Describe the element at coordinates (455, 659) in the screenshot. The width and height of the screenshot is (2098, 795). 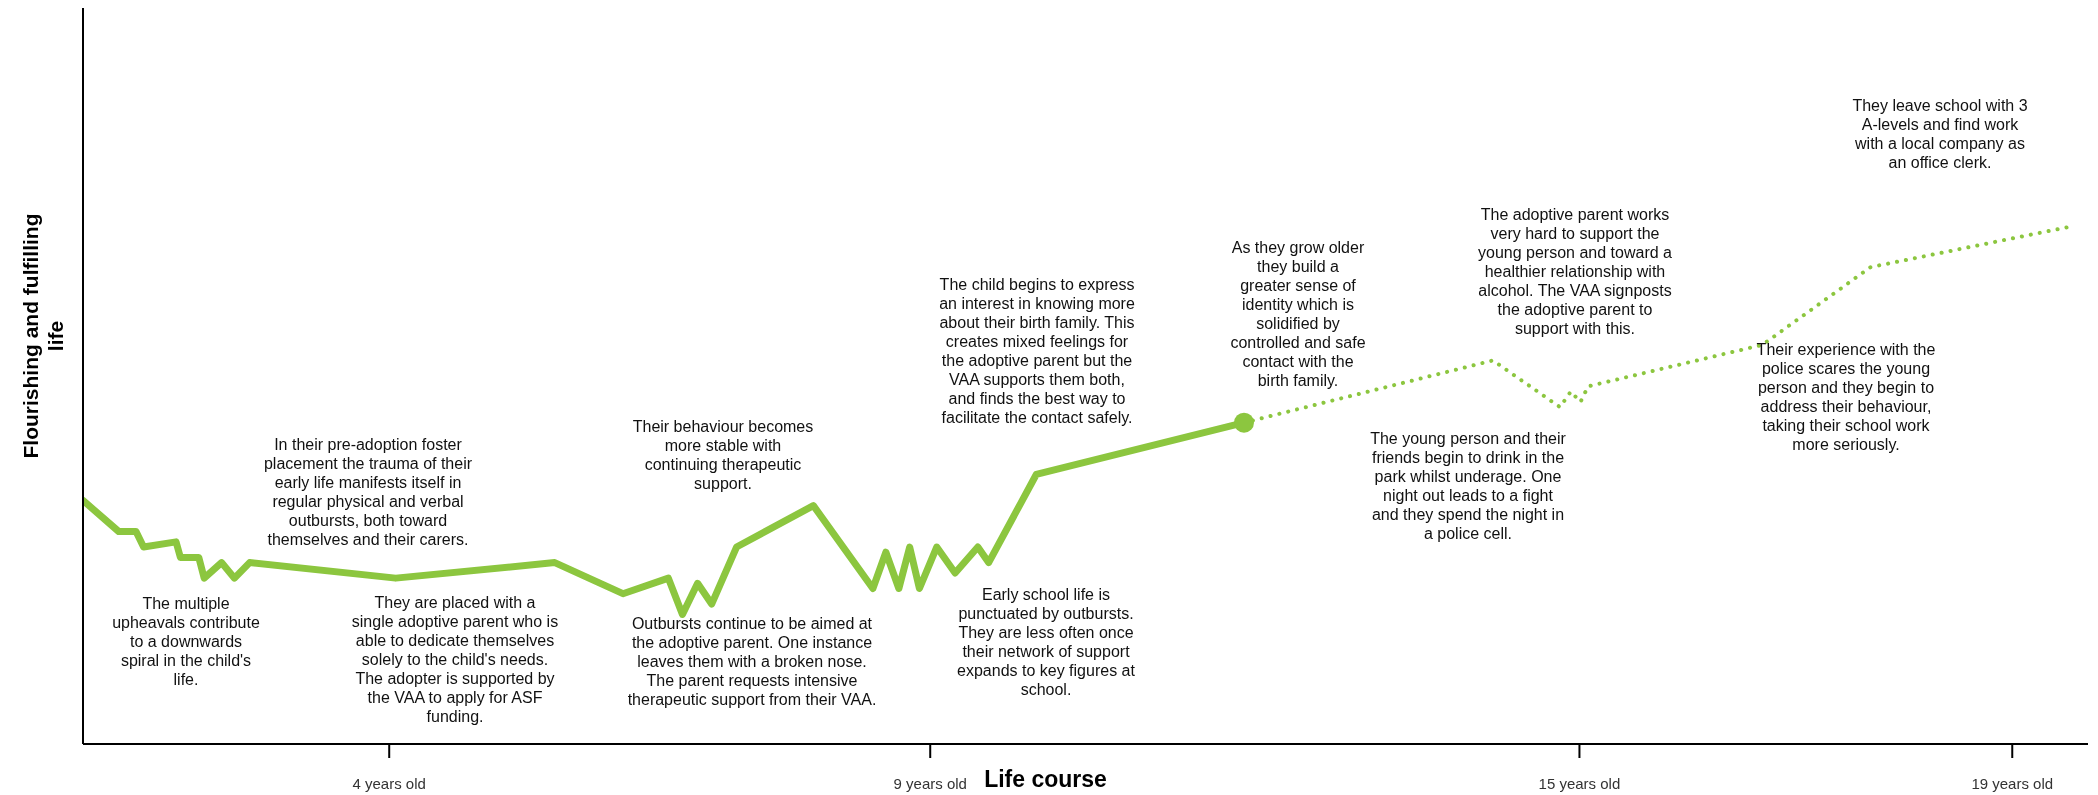
I see `annotation: They are placed with a single adoptive parent who is able to dedicate themselves solely to the child's needs. The adopter is supported by the VAA to apply for ASF funding.` at that location.